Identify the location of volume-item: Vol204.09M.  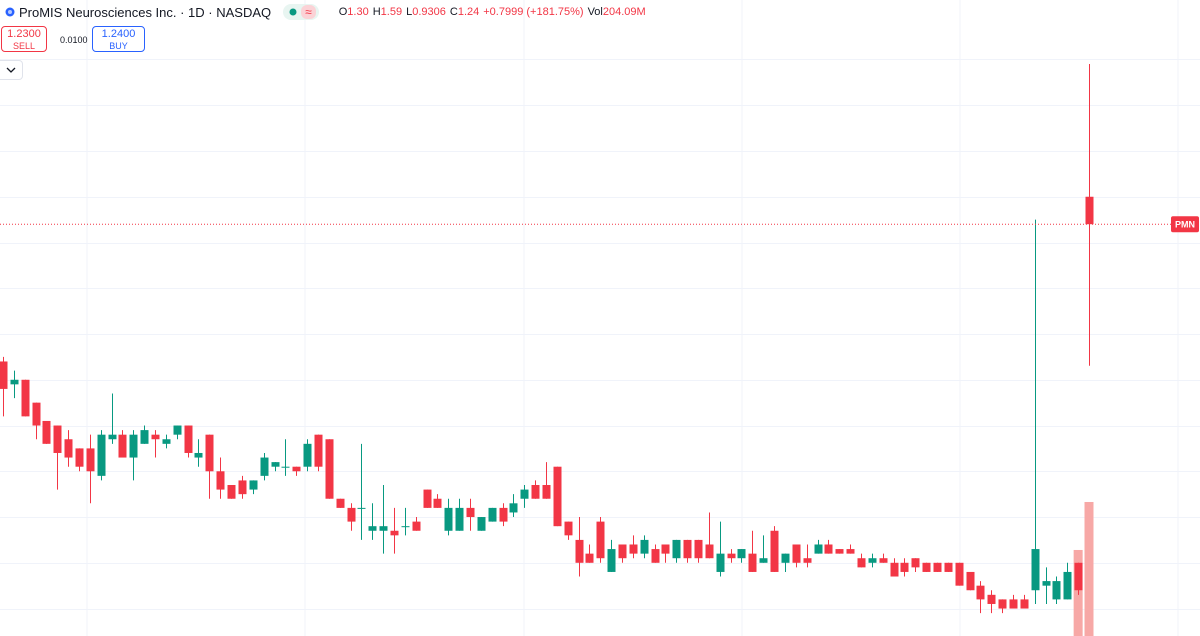
(617, 12).